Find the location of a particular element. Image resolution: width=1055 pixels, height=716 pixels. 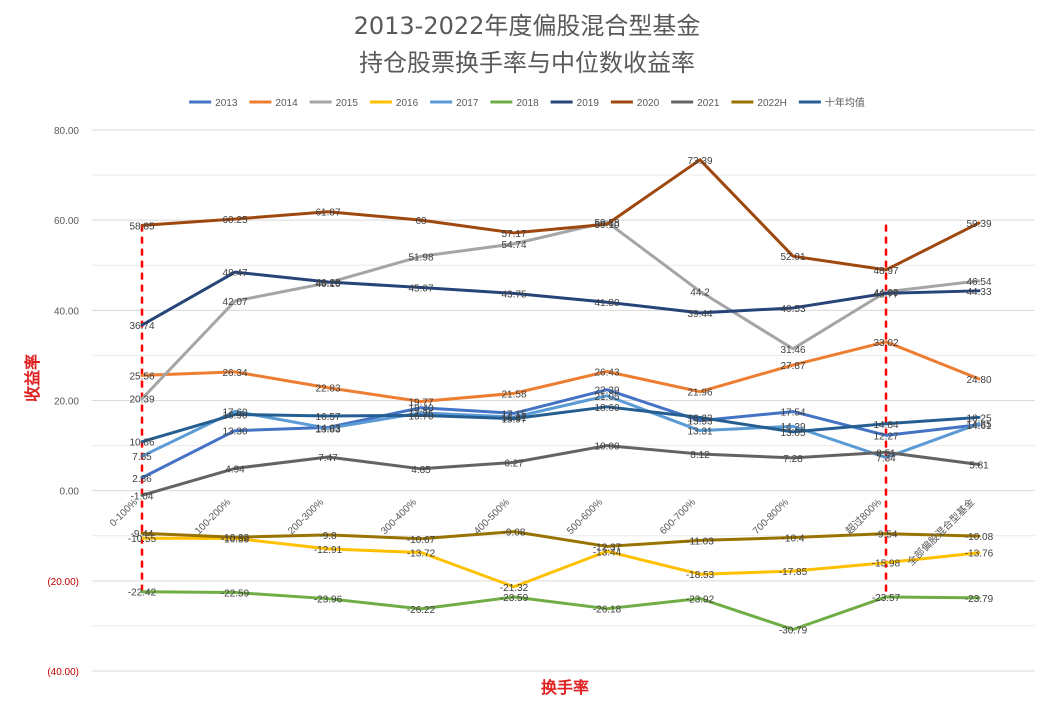

data-label: -17.85 is located at coordinates (793, 572).